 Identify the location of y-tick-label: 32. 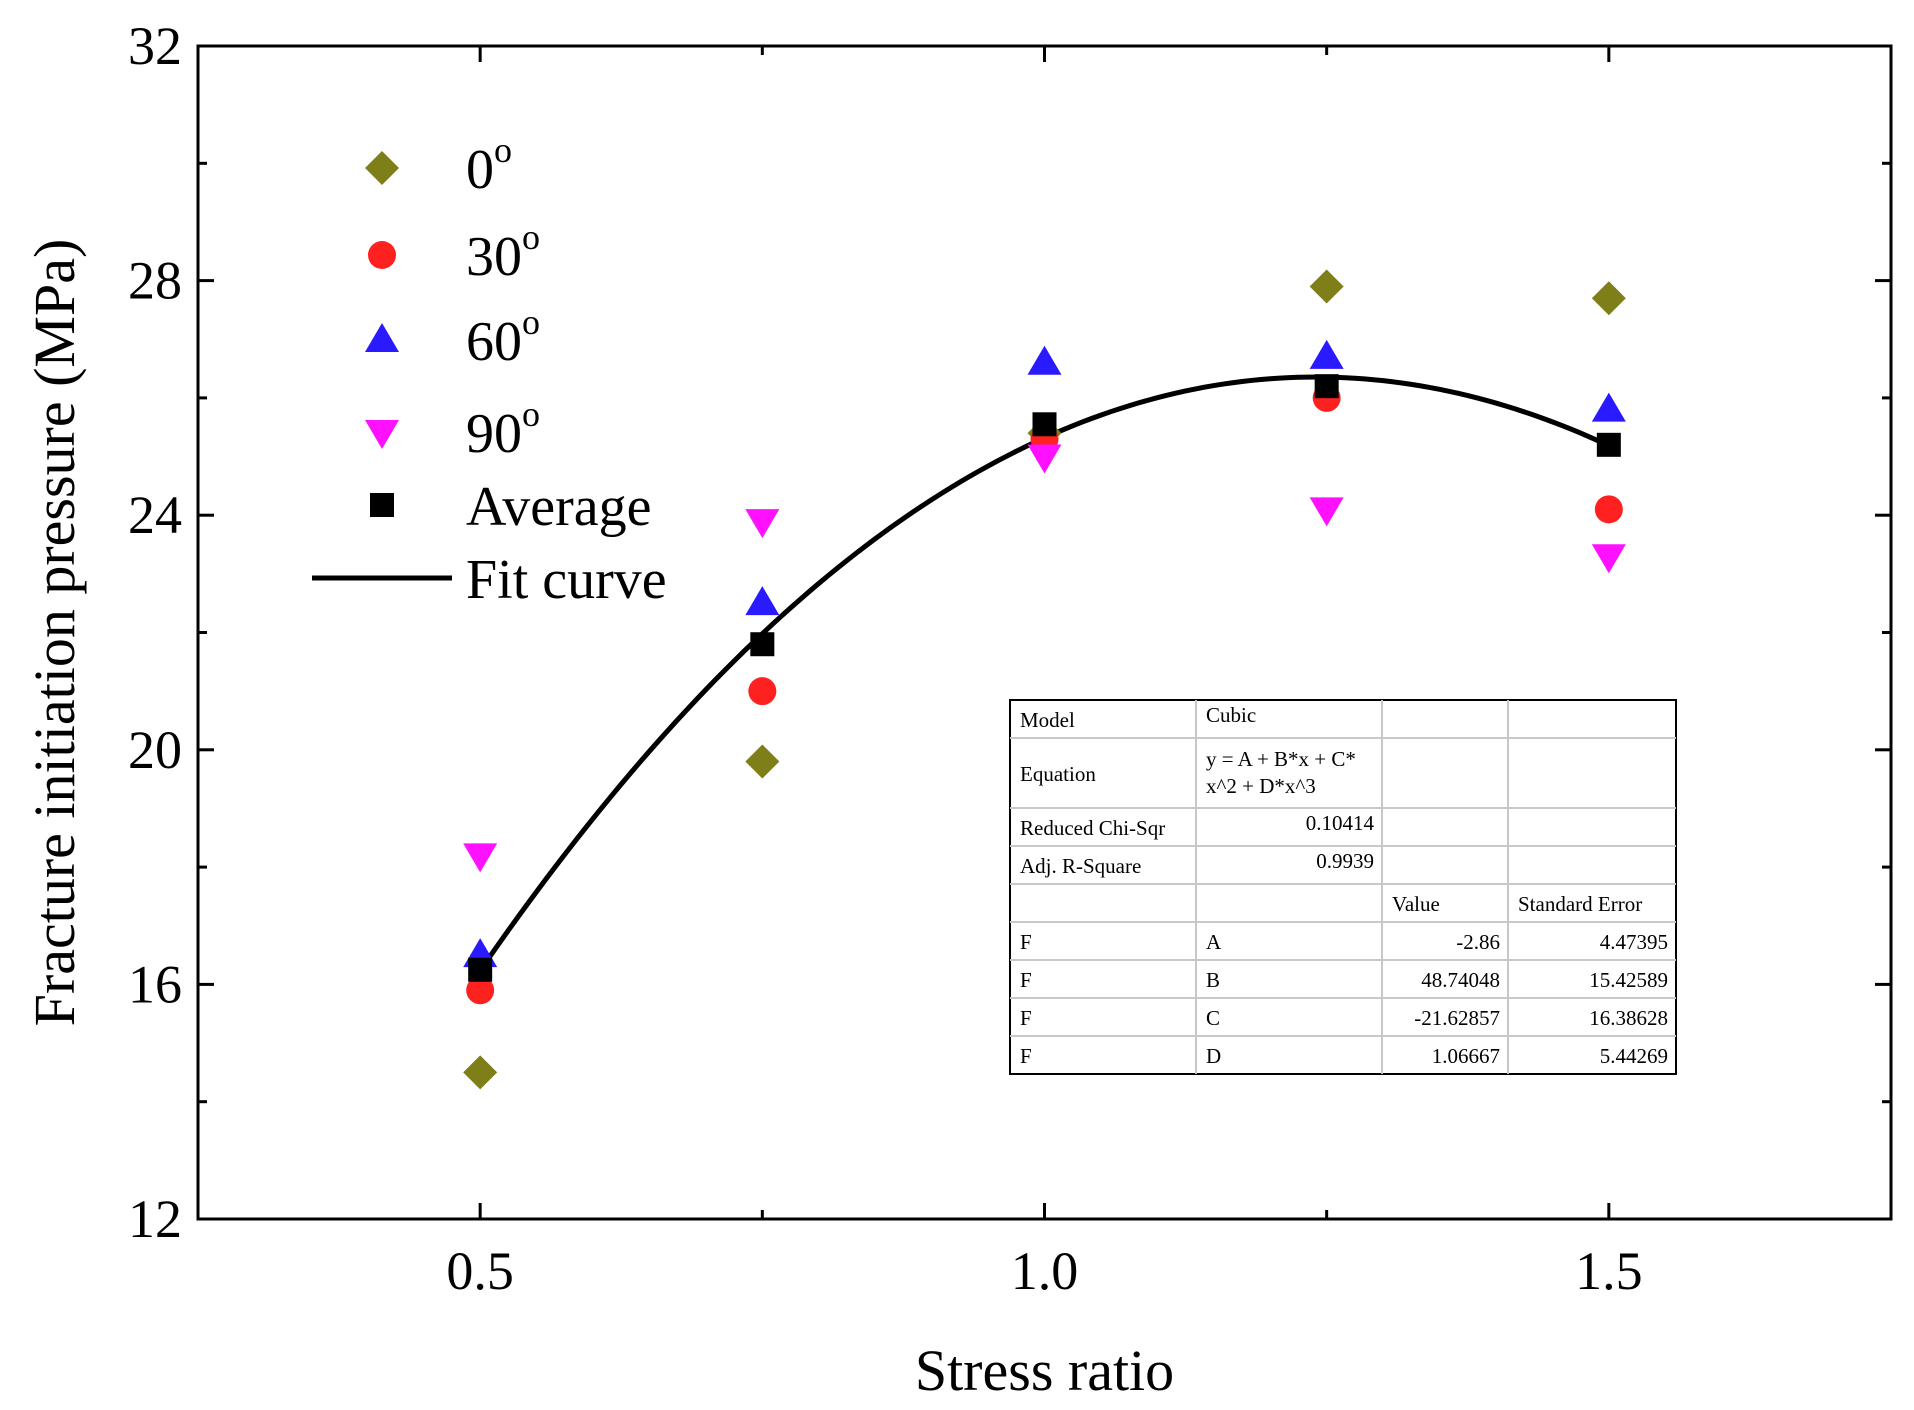
(155, 46).